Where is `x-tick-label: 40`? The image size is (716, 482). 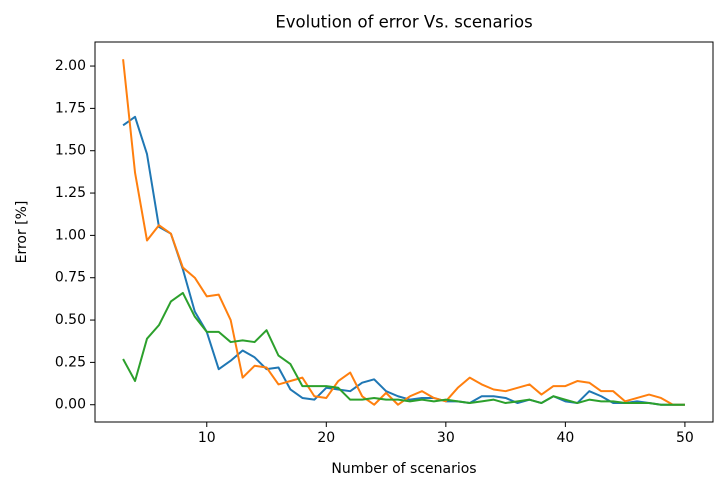 x-tick-label: 40 is located at coordinates (565, 438).